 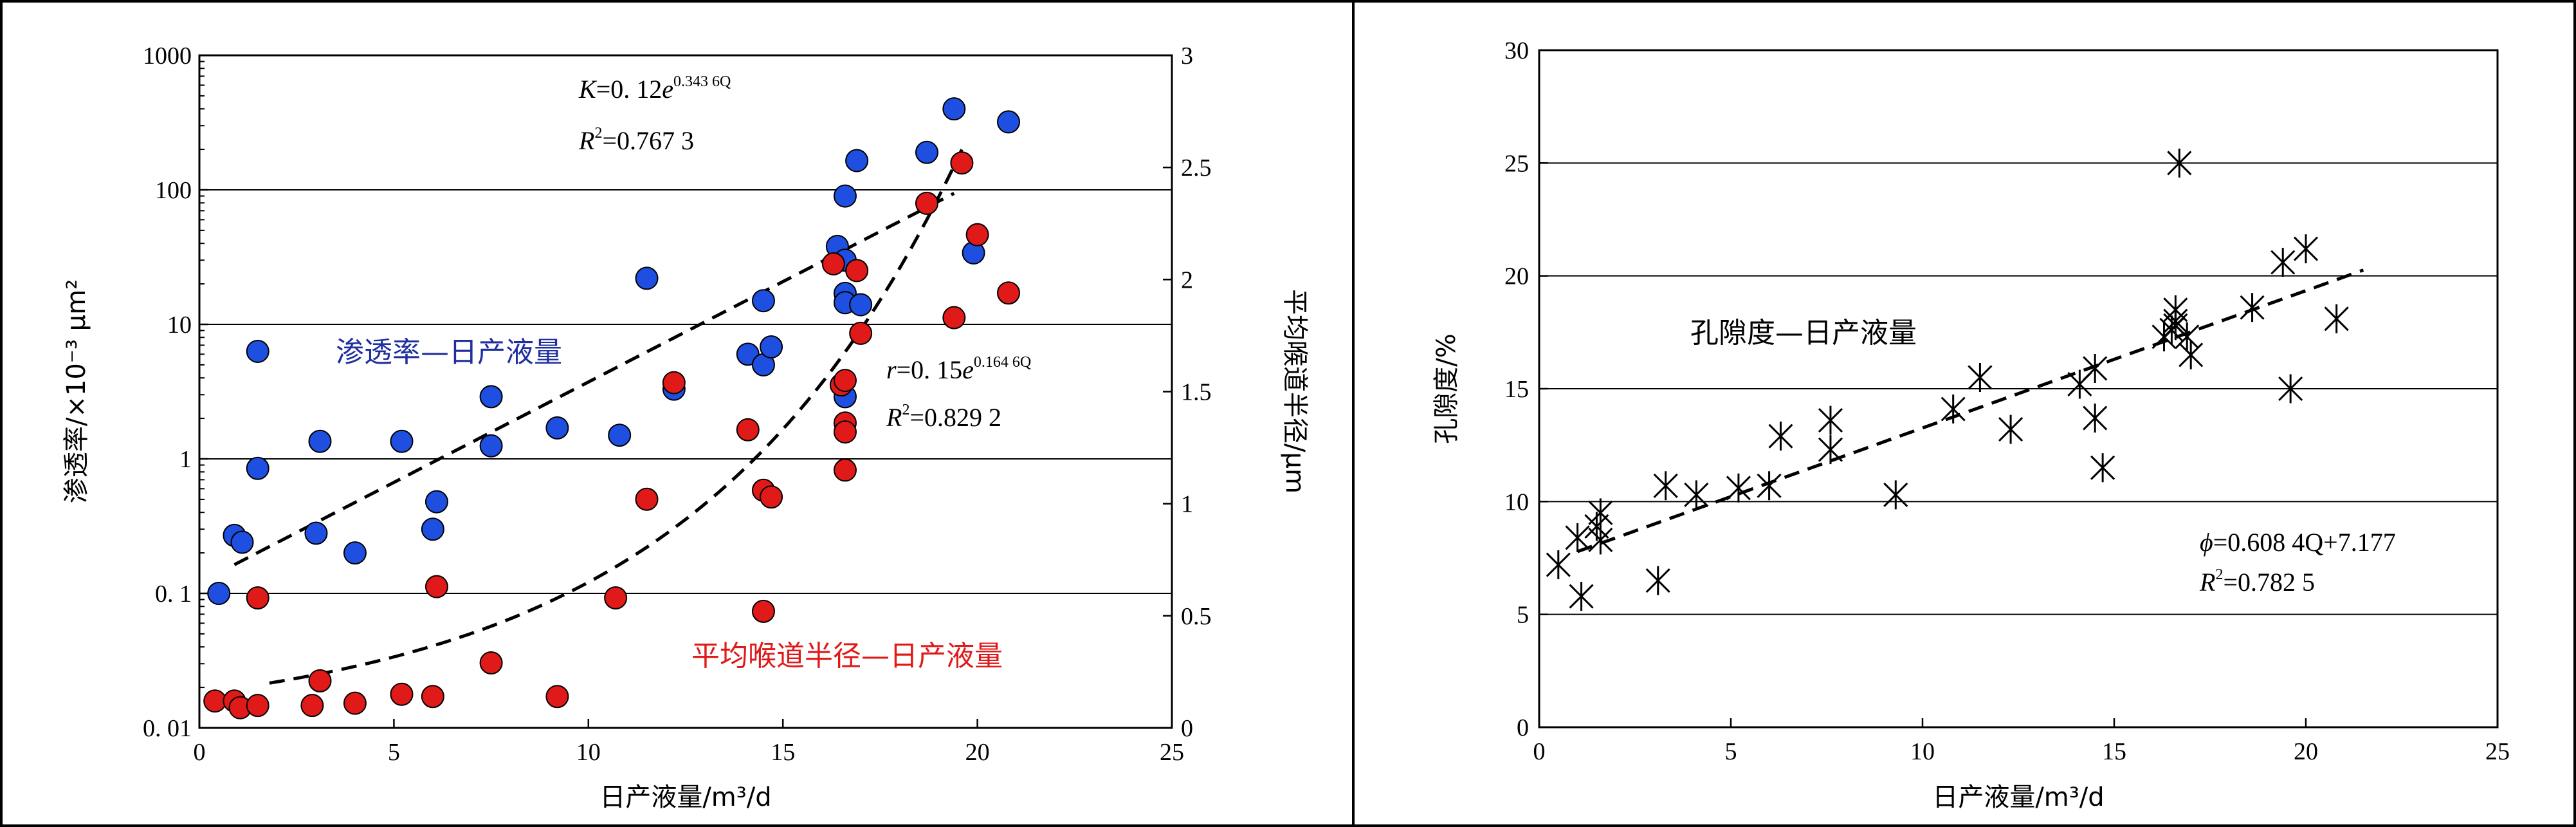 I want to click on porosity-x-tick-label: 20, so click(x=2306, y=752).